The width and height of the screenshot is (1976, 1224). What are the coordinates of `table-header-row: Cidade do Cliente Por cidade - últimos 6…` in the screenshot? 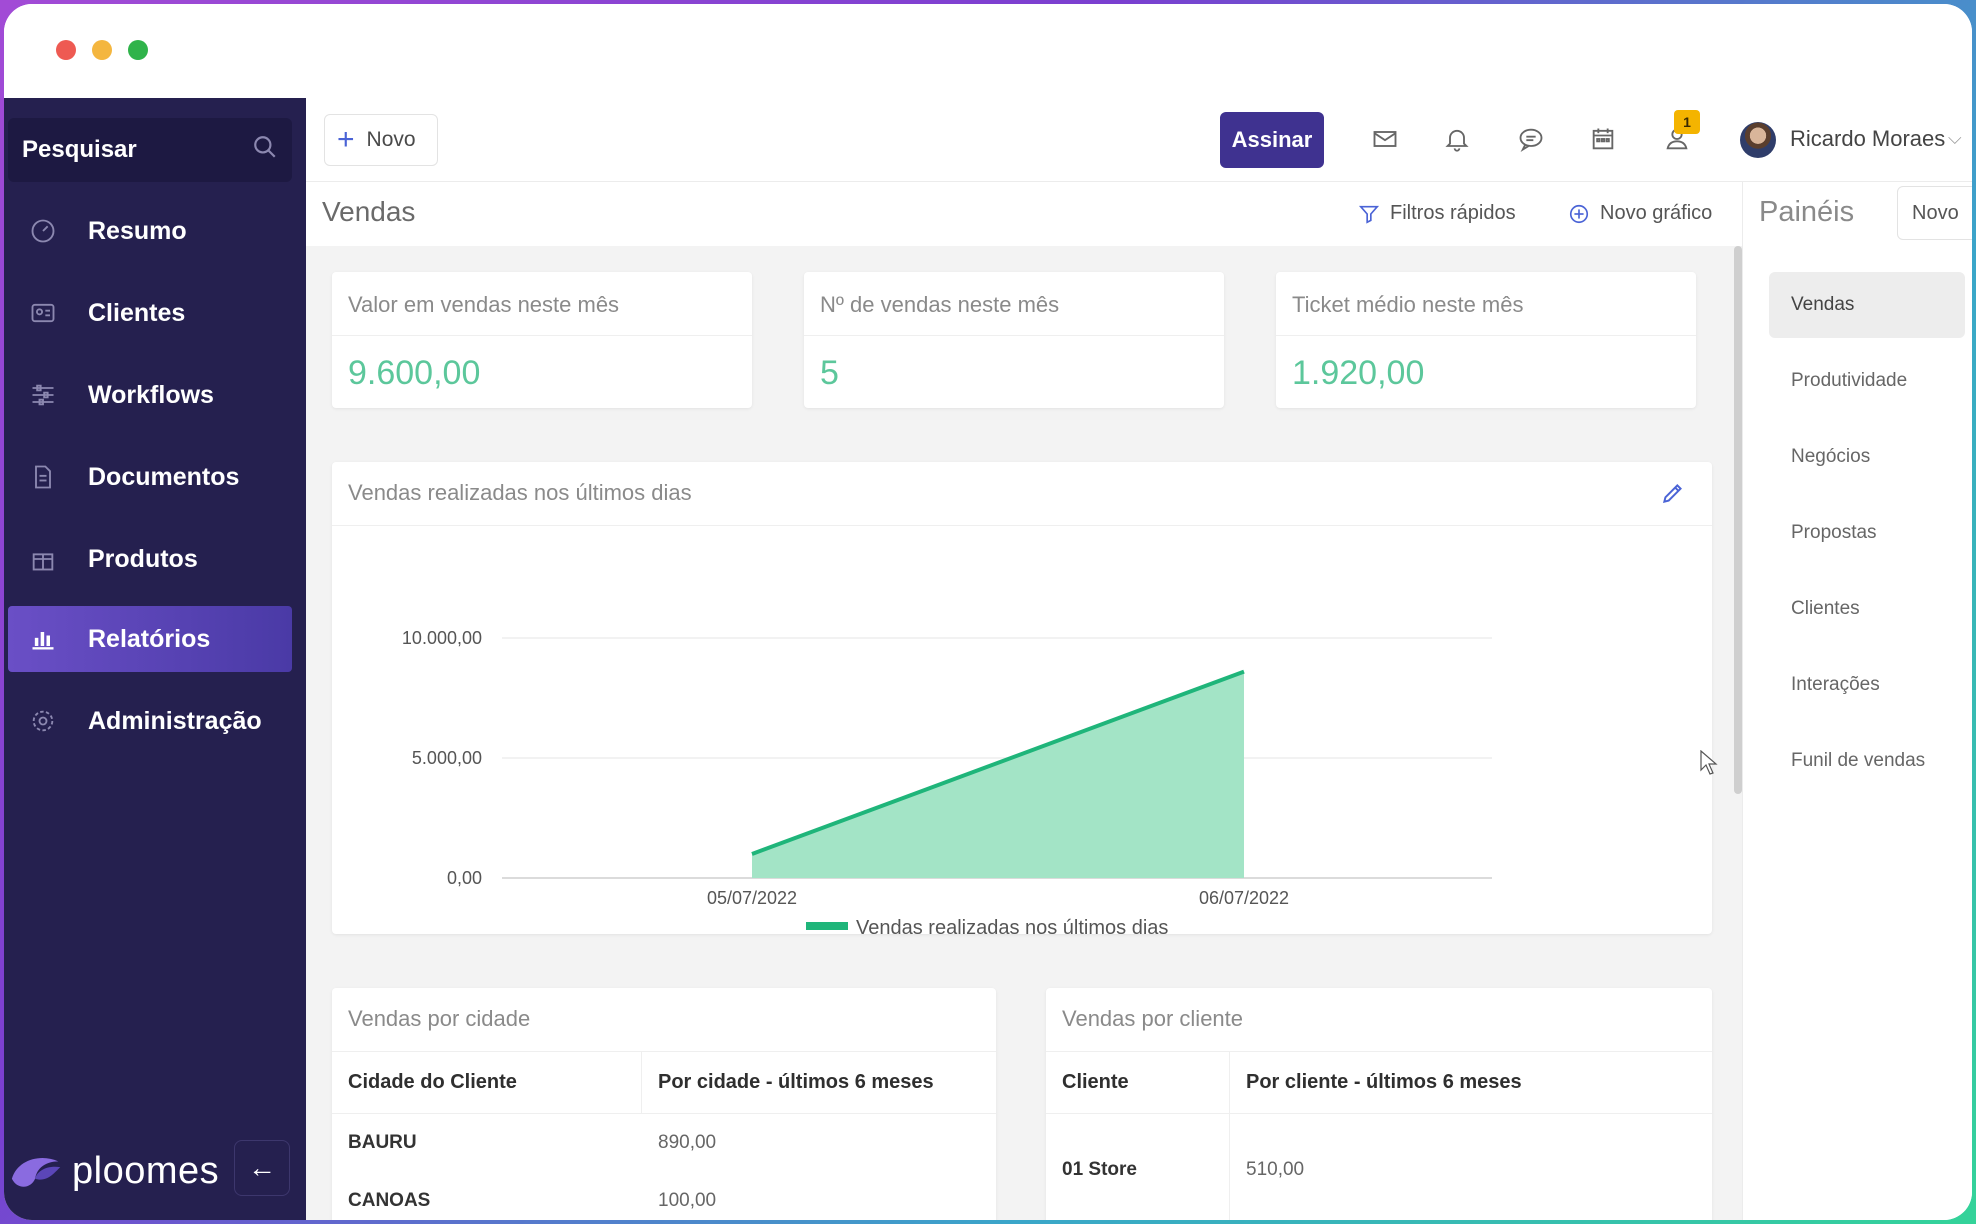 It's located at (664, 1083).